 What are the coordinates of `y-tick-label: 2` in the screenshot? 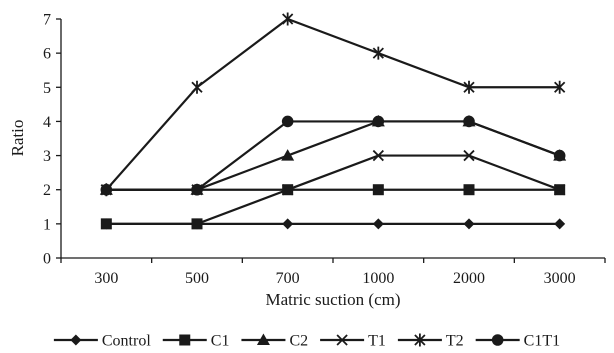 It's located at (47, 190).